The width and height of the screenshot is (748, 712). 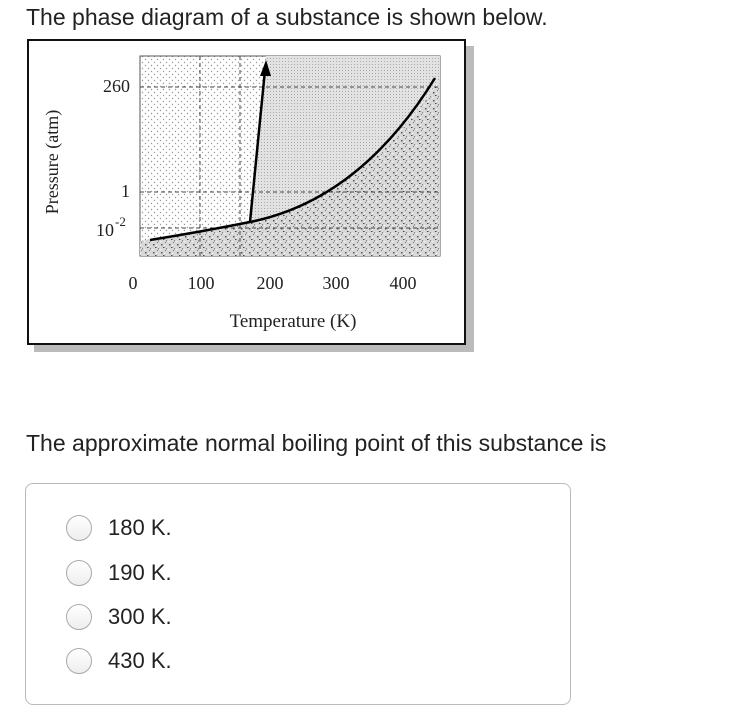 I want to click on gas-region, so click(x=290, y=168).